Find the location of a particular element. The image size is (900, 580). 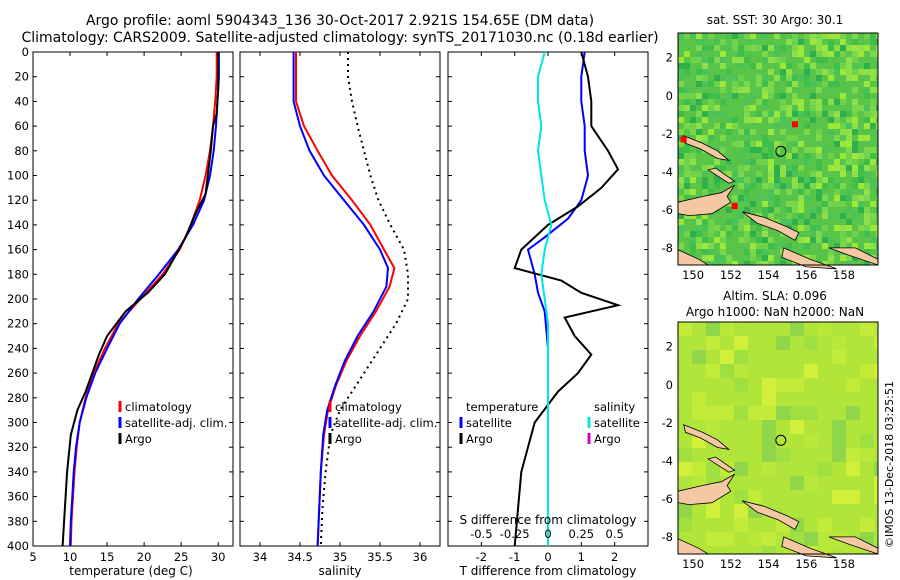

temperature-legend: climatology satellite-adj. clim. Argo is located at coordinates (172, 423).